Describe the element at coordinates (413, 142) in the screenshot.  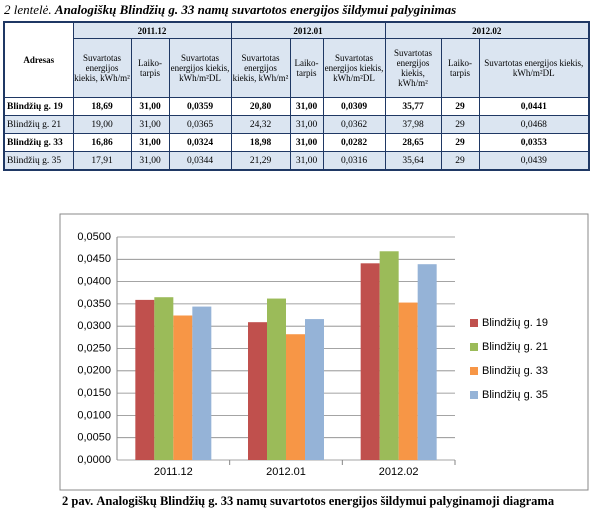
I see `table-cell: 28,65` at that location.